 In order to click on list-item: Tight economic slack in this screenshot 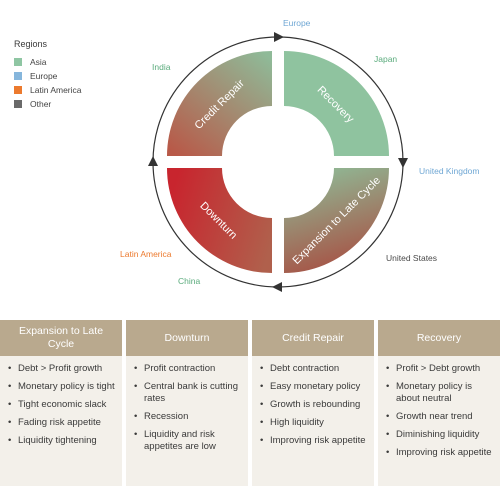, I will do `click(62, 405)`.